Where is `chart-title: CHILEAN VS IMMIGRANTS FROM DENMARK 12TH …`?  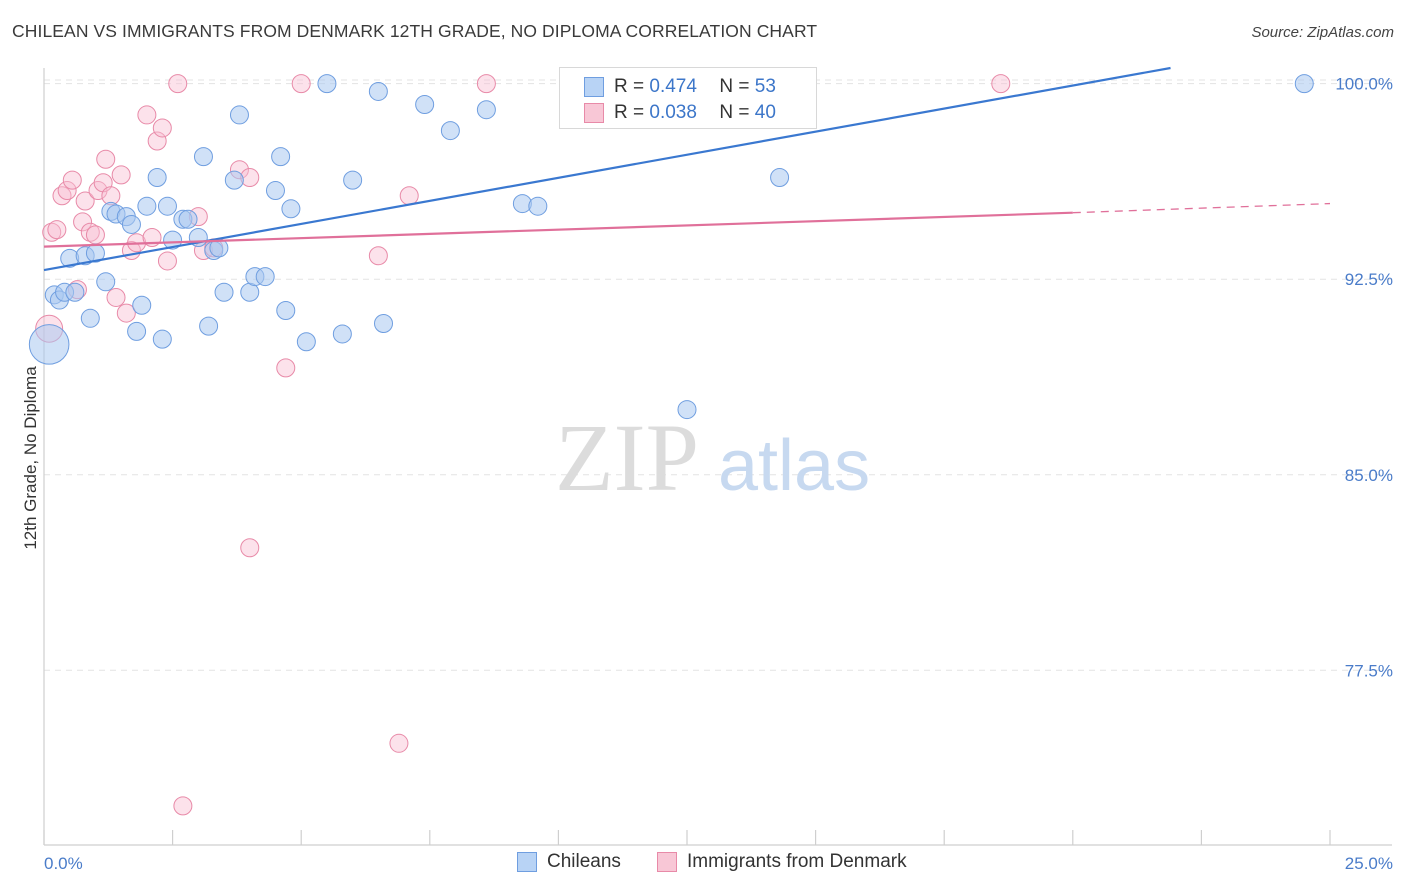 chart-title: CHILEAN VS IMMIGRANTS FROM DENMARK 12TH … is located at coordinates (415, 31).